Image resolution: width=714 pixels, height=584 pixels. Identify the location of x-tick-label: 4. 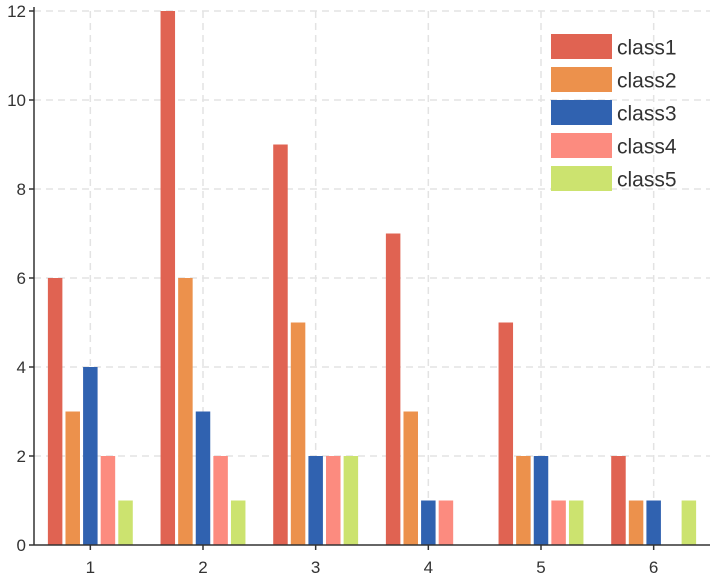
(428, 567).